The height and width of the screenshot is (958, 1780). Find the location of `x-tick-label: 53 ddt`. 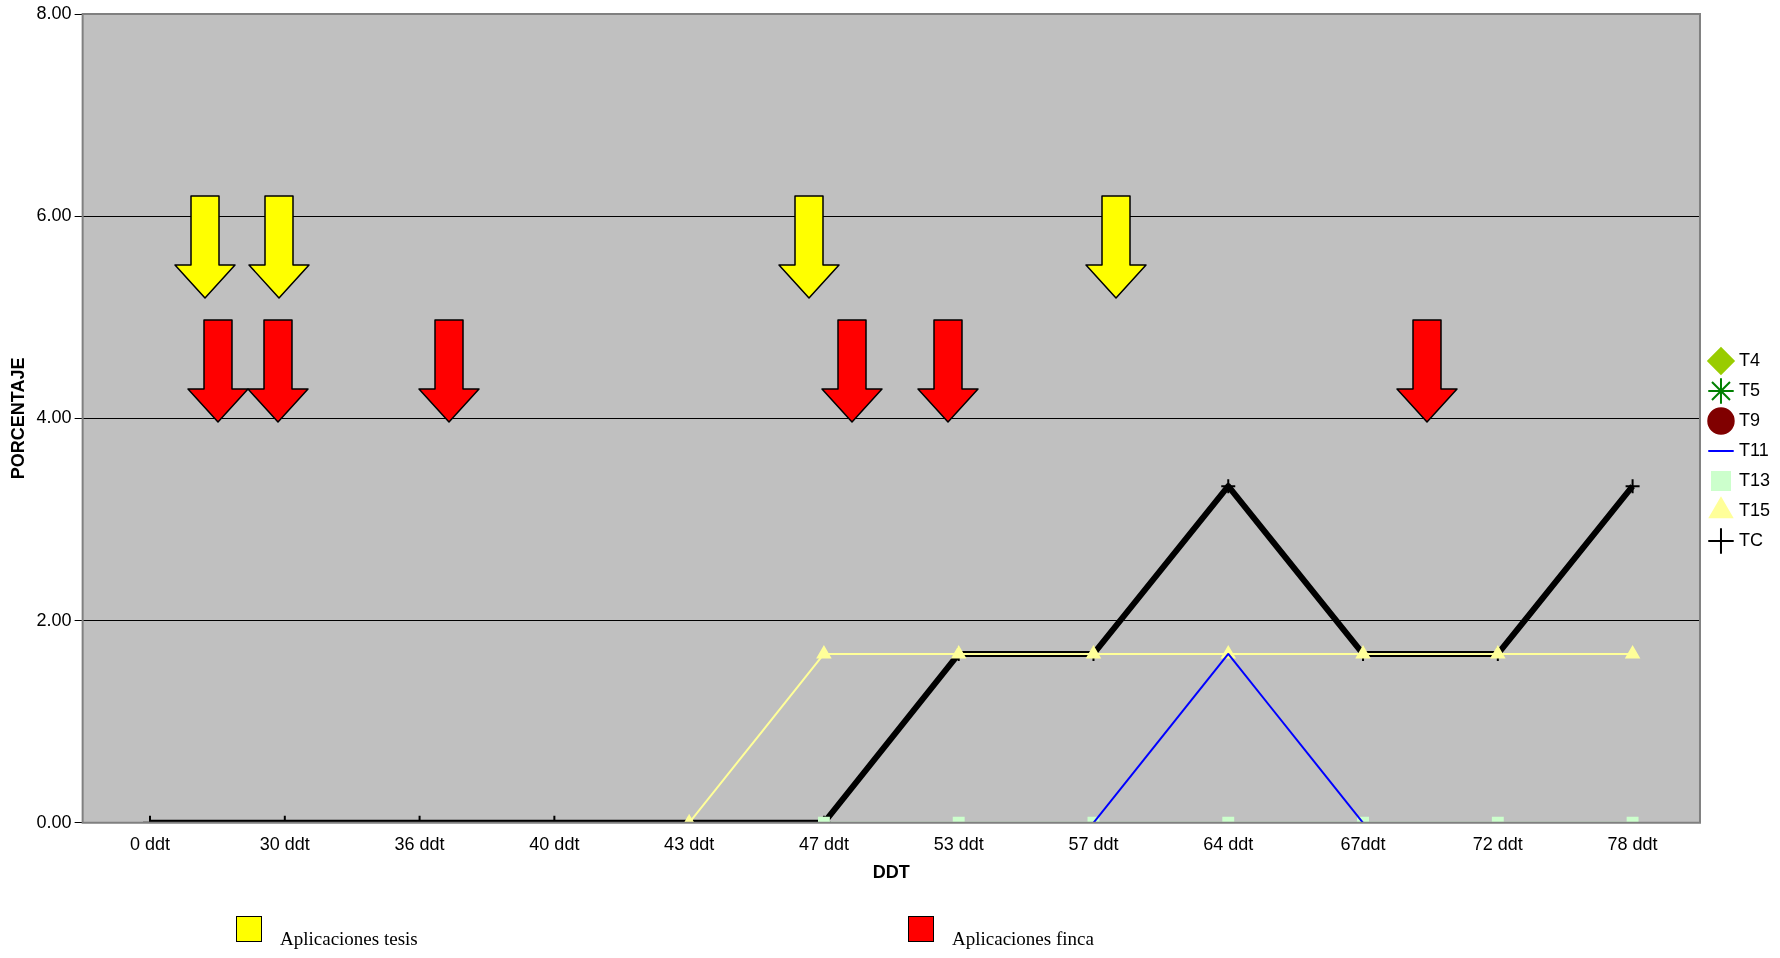

x-tick-label: 53 ddt is located at coordinates (958, 843).